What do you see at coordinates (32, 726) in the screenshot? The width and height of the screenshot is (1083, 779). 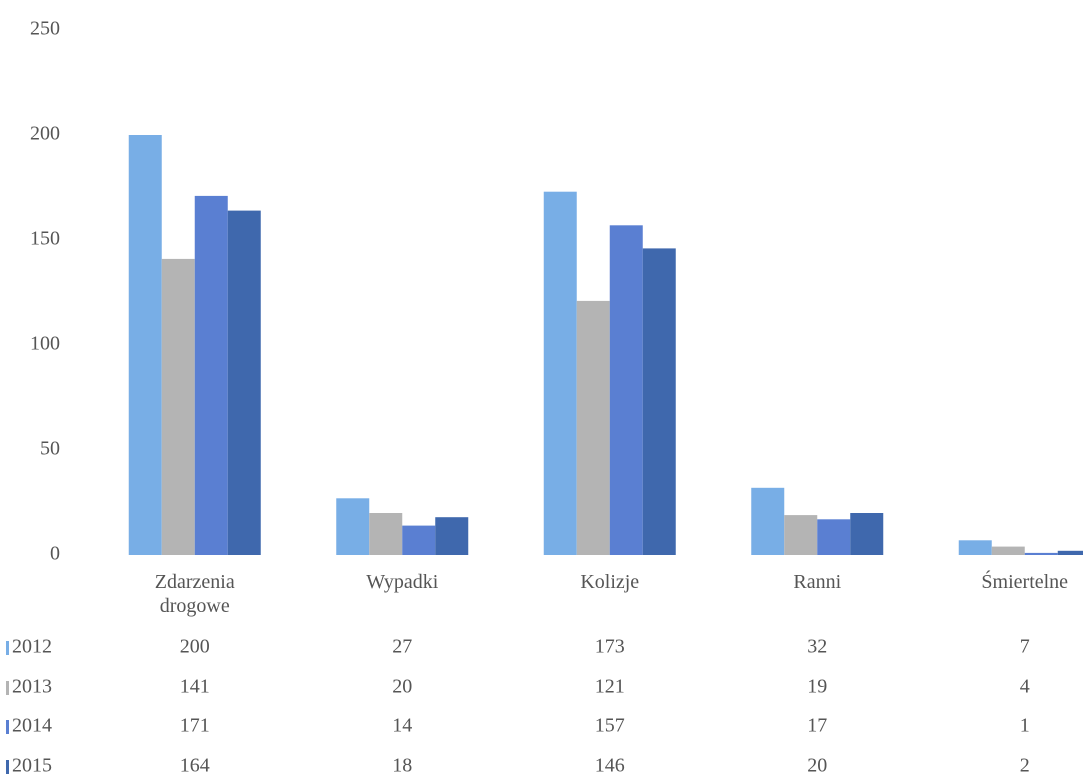 I see `legend-label: 2014` at bounding box center [32, 726].